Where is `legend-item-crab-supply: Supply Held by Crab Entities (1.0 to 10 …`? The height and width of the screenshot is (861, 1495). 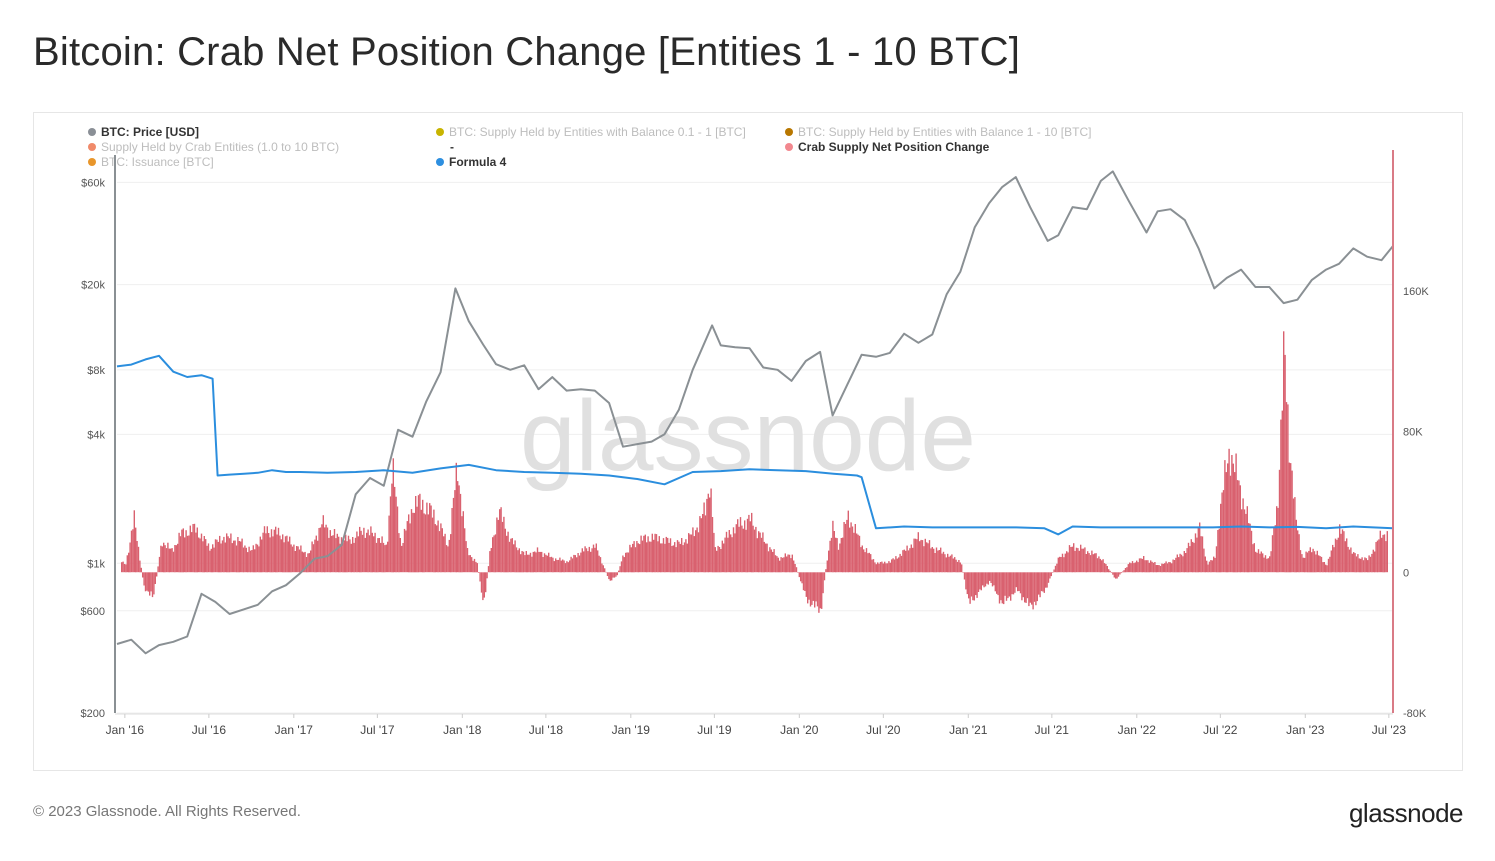
legend-item-crab-supply: Supply Held by Crab Entities (1.0 to 10 … is located at coordinates (213, 147).